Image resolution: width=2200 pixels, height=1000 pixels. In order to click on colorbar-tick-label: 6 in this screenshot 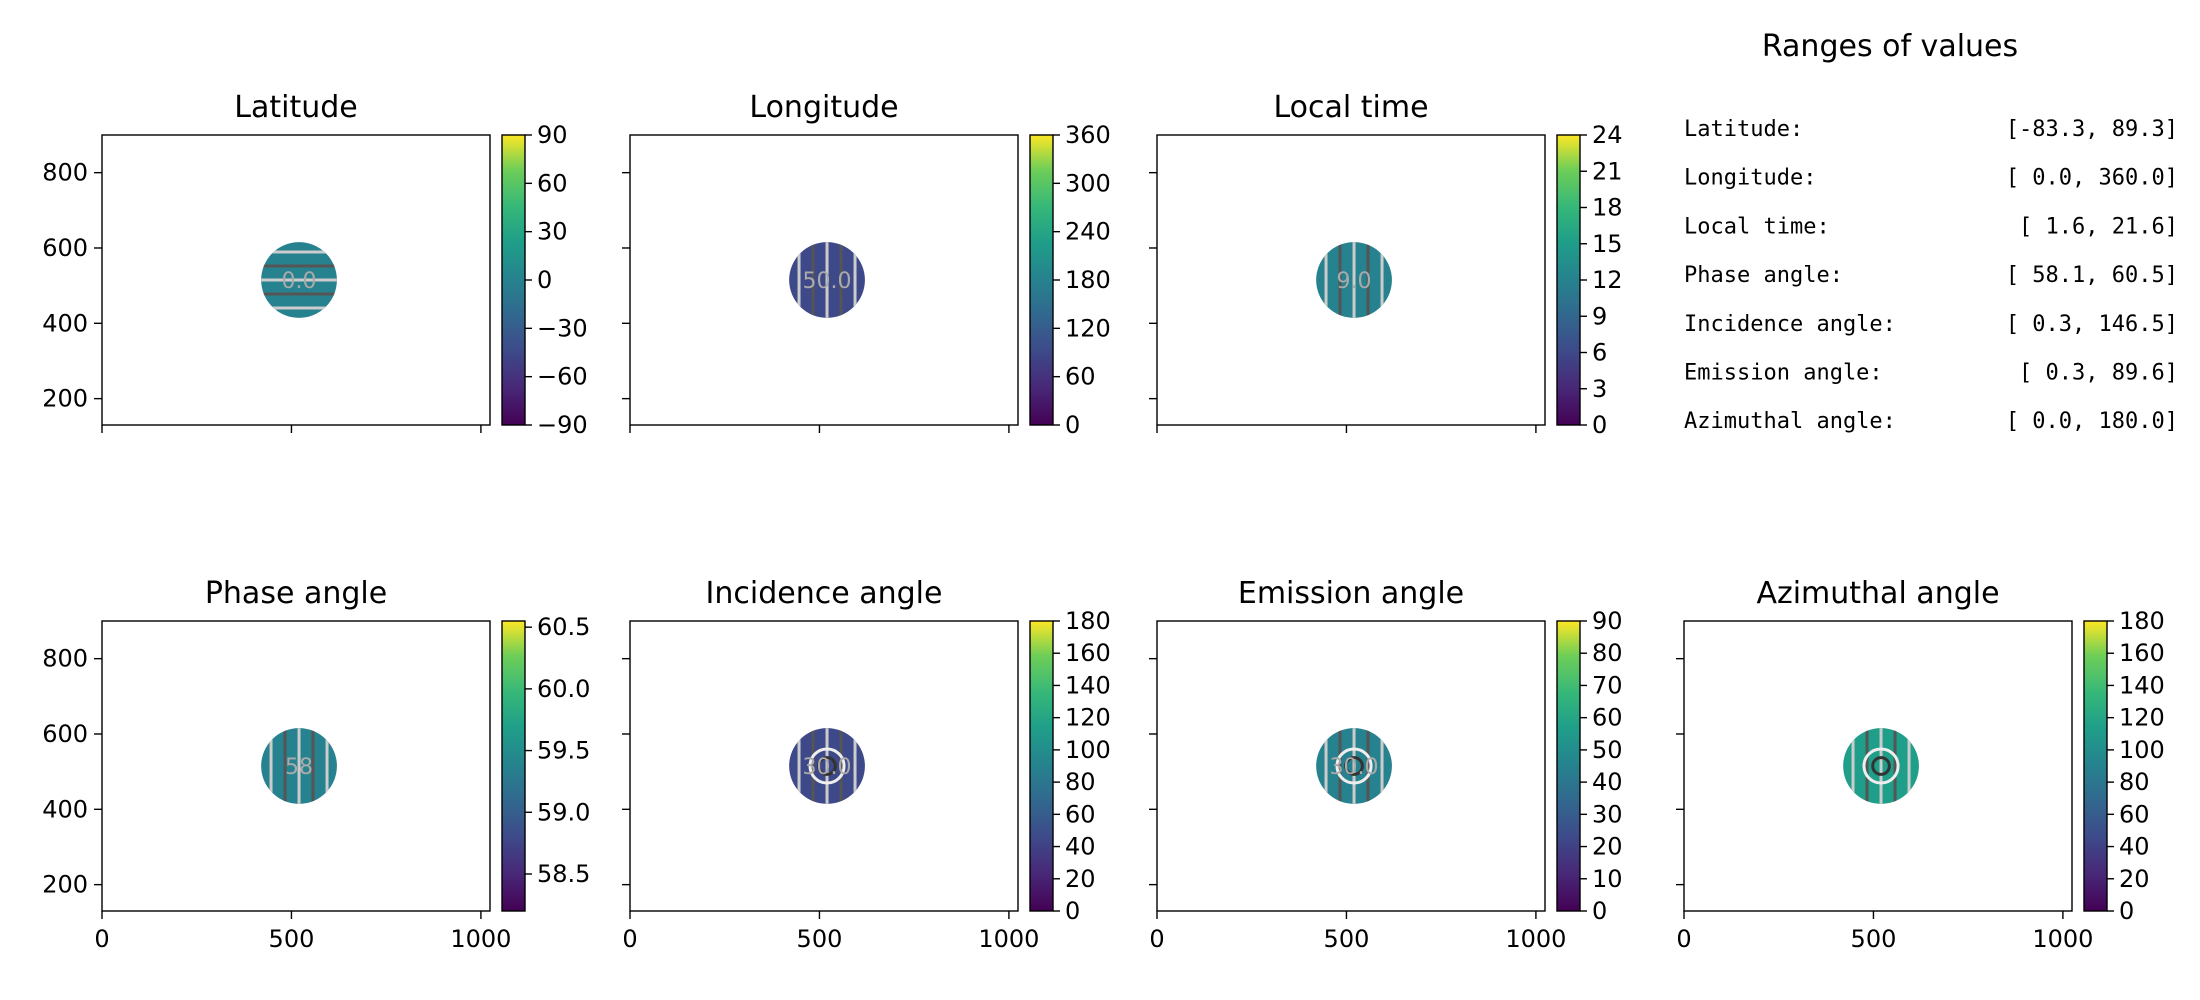, I will do `click(1599, 353)`.